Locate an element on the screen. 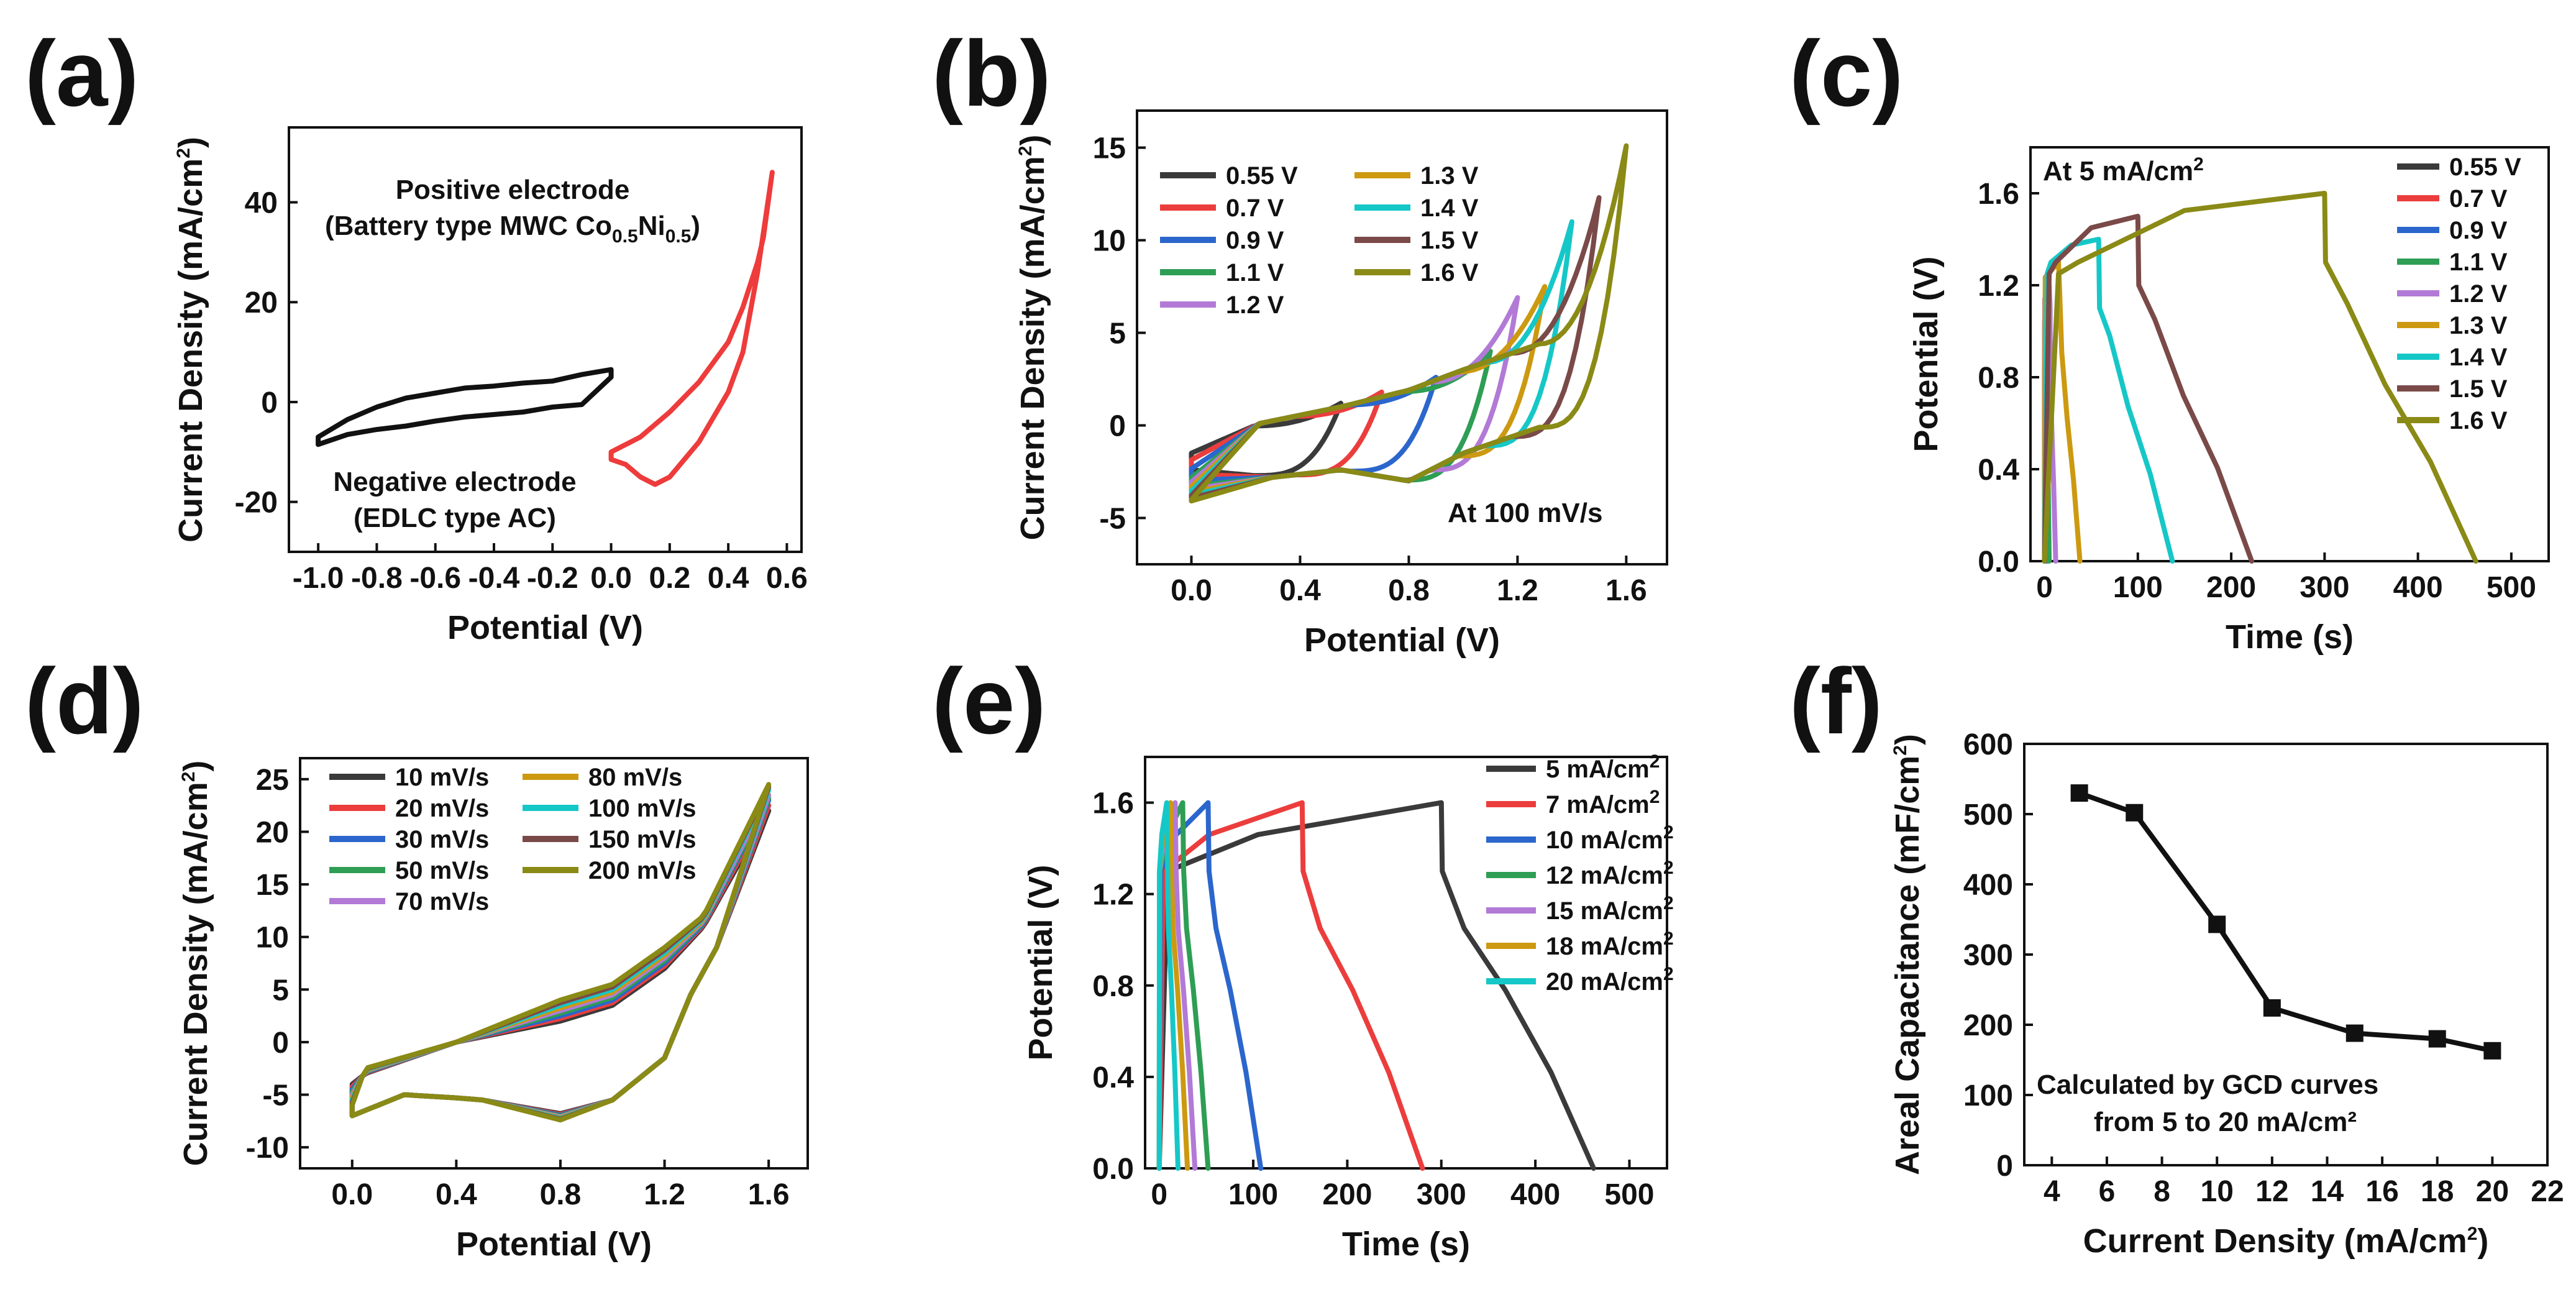 Image resolution: width=2576 pixels, height=1292 pixels. y-tick-label: 600 is located at coordinates (1988, 744).